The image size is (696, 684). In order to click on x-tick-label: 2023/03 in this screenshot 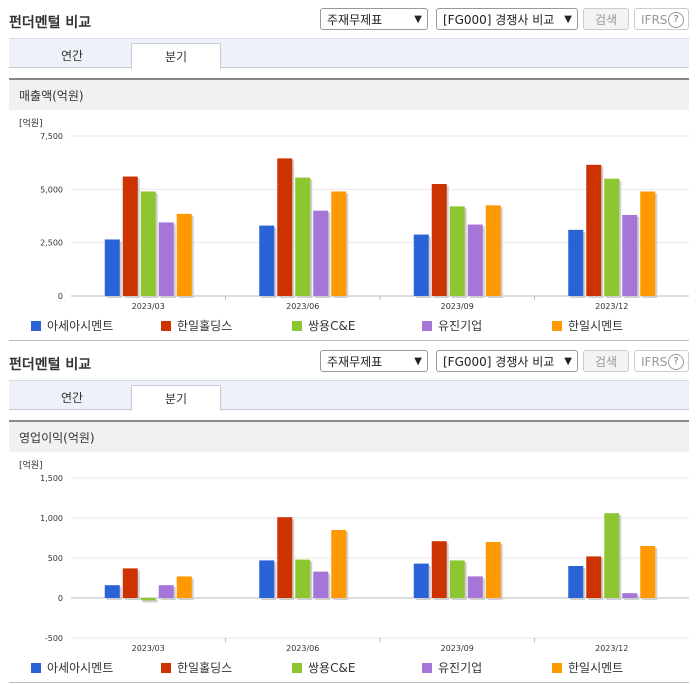, I will do `click(148, 648)`.